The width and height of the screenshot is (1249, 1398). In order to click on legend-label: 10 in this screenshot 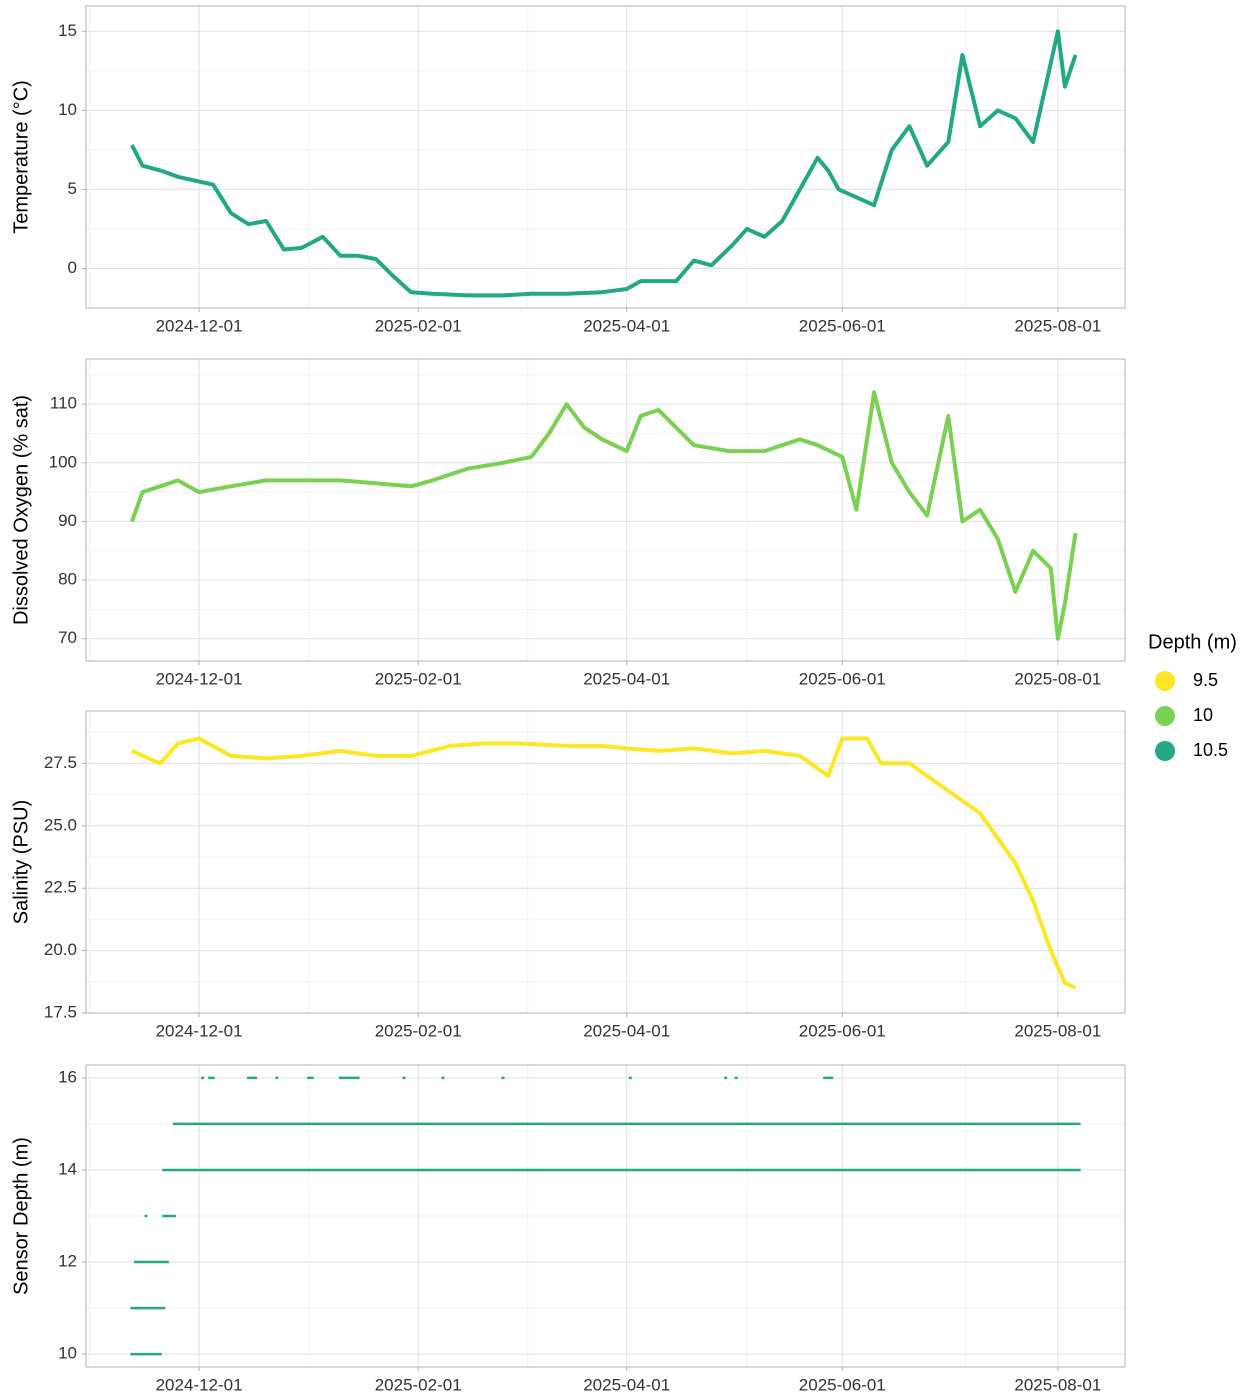, I will do `click(1203, 715)`.